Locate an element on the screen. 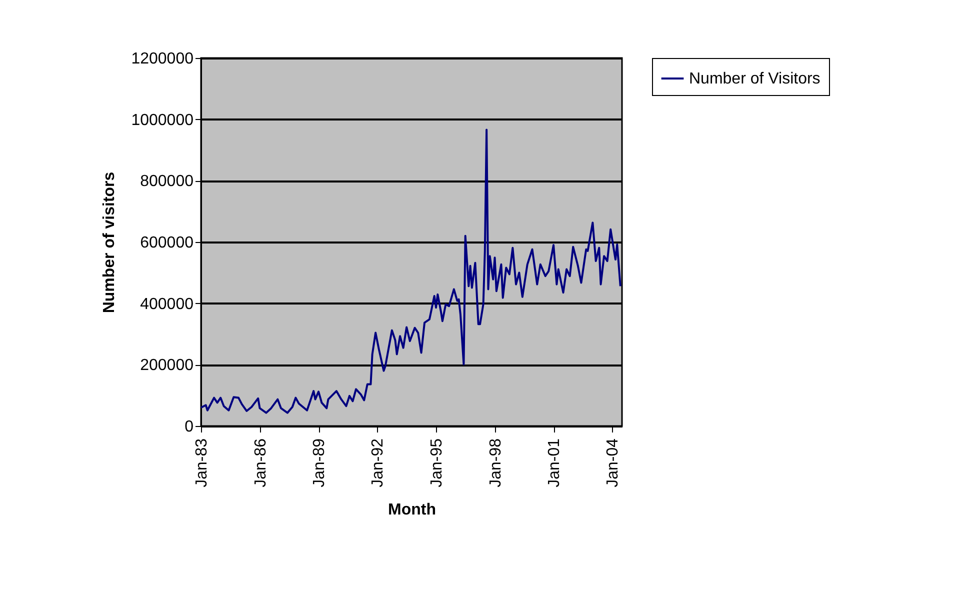  x-tick-label: Jan-01 is located at coordinates (555, 463).